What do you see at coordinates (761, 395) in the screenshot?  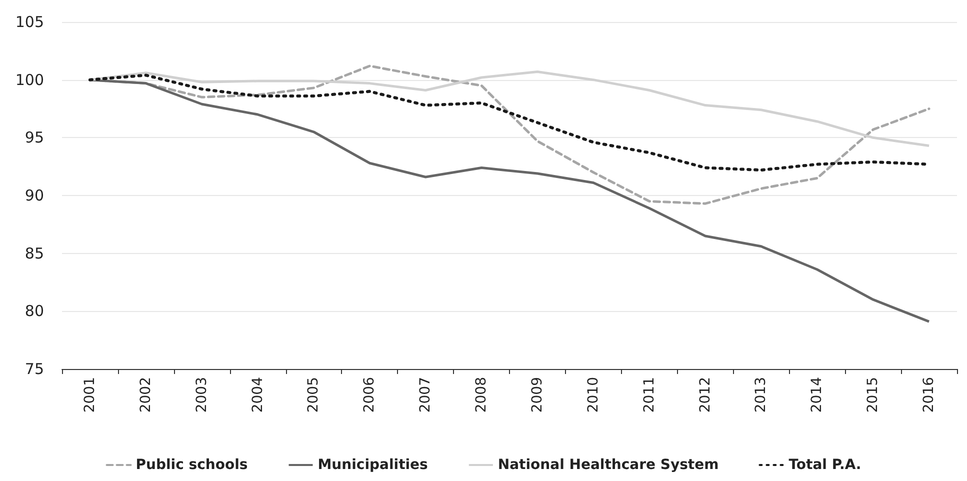 I see `x-tick-label: 2013` at bounding box center [761, 395].